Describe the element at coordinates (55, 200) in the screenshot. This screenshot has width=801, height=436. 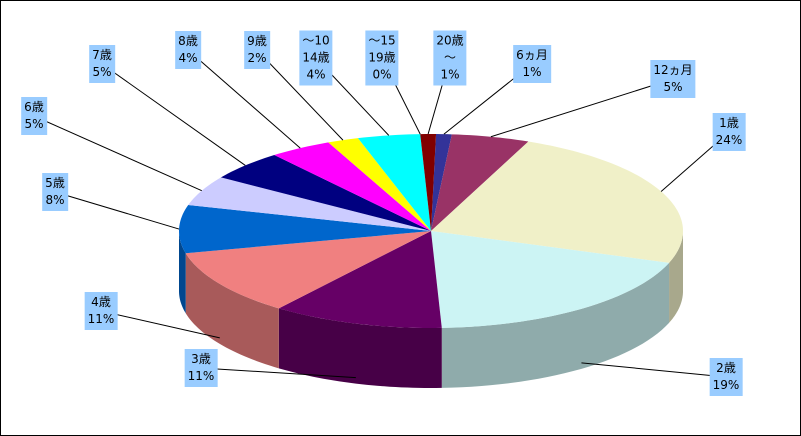
I see `value-label: 8%` at that location.